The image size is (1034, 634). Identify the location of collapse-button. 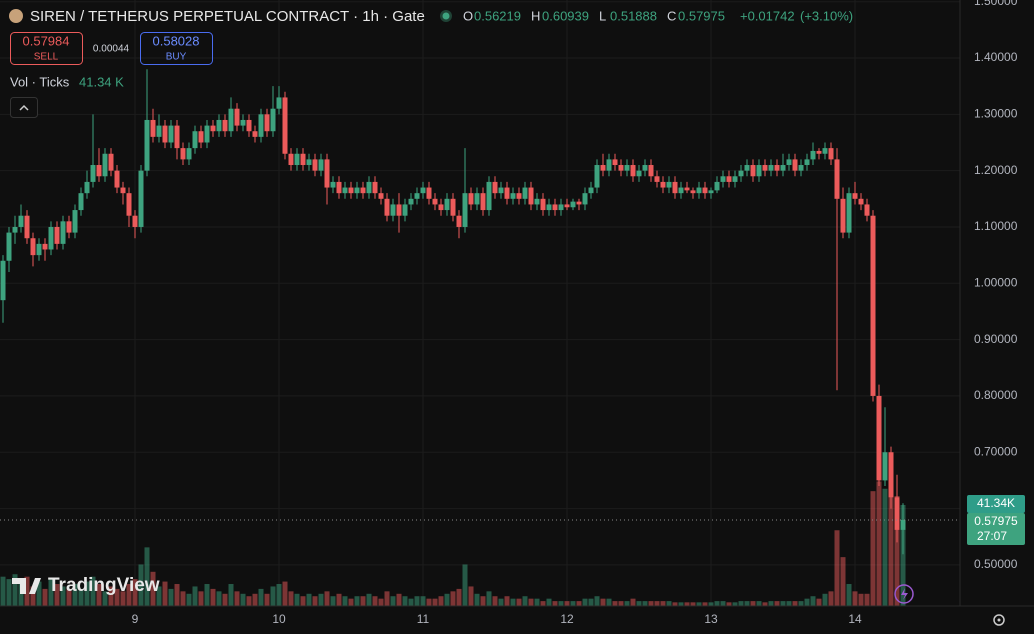
(24, 107).